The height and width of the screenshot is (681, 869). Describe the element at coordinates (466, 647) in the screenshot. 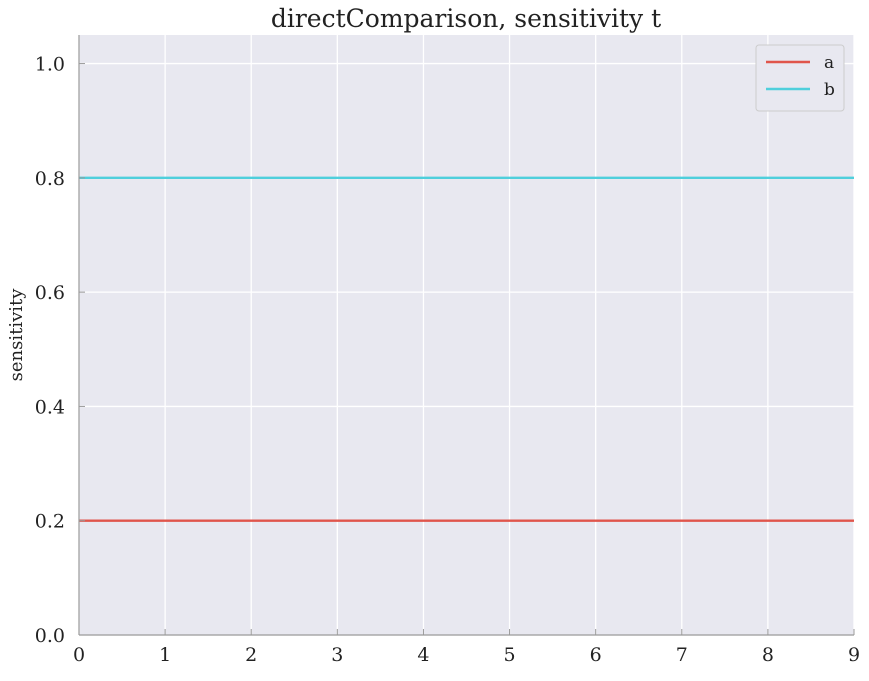

I see `x-axis-ticks: 0 1 2 3 4 5 6 7 8 9` at that location.